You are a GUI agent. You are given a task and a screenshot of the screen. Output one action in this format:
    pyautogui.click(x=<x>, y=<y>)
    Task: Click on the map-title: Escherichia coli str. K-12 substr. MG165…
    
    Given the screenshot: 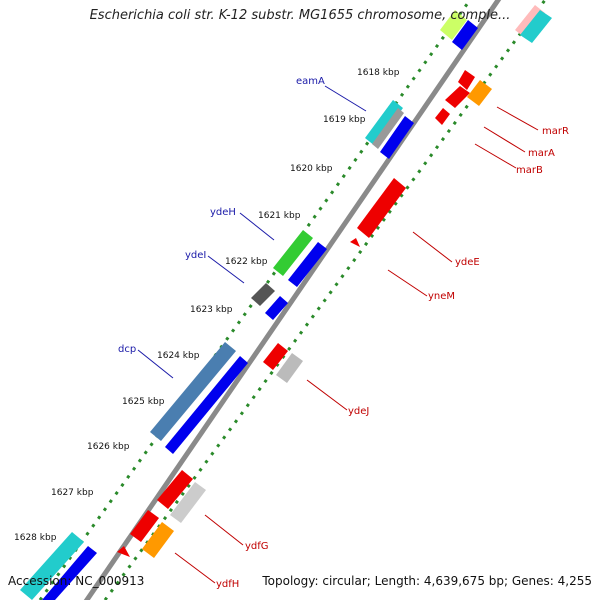 What is the action you would take?
    pyautogui.click(x=300, y=15)
    